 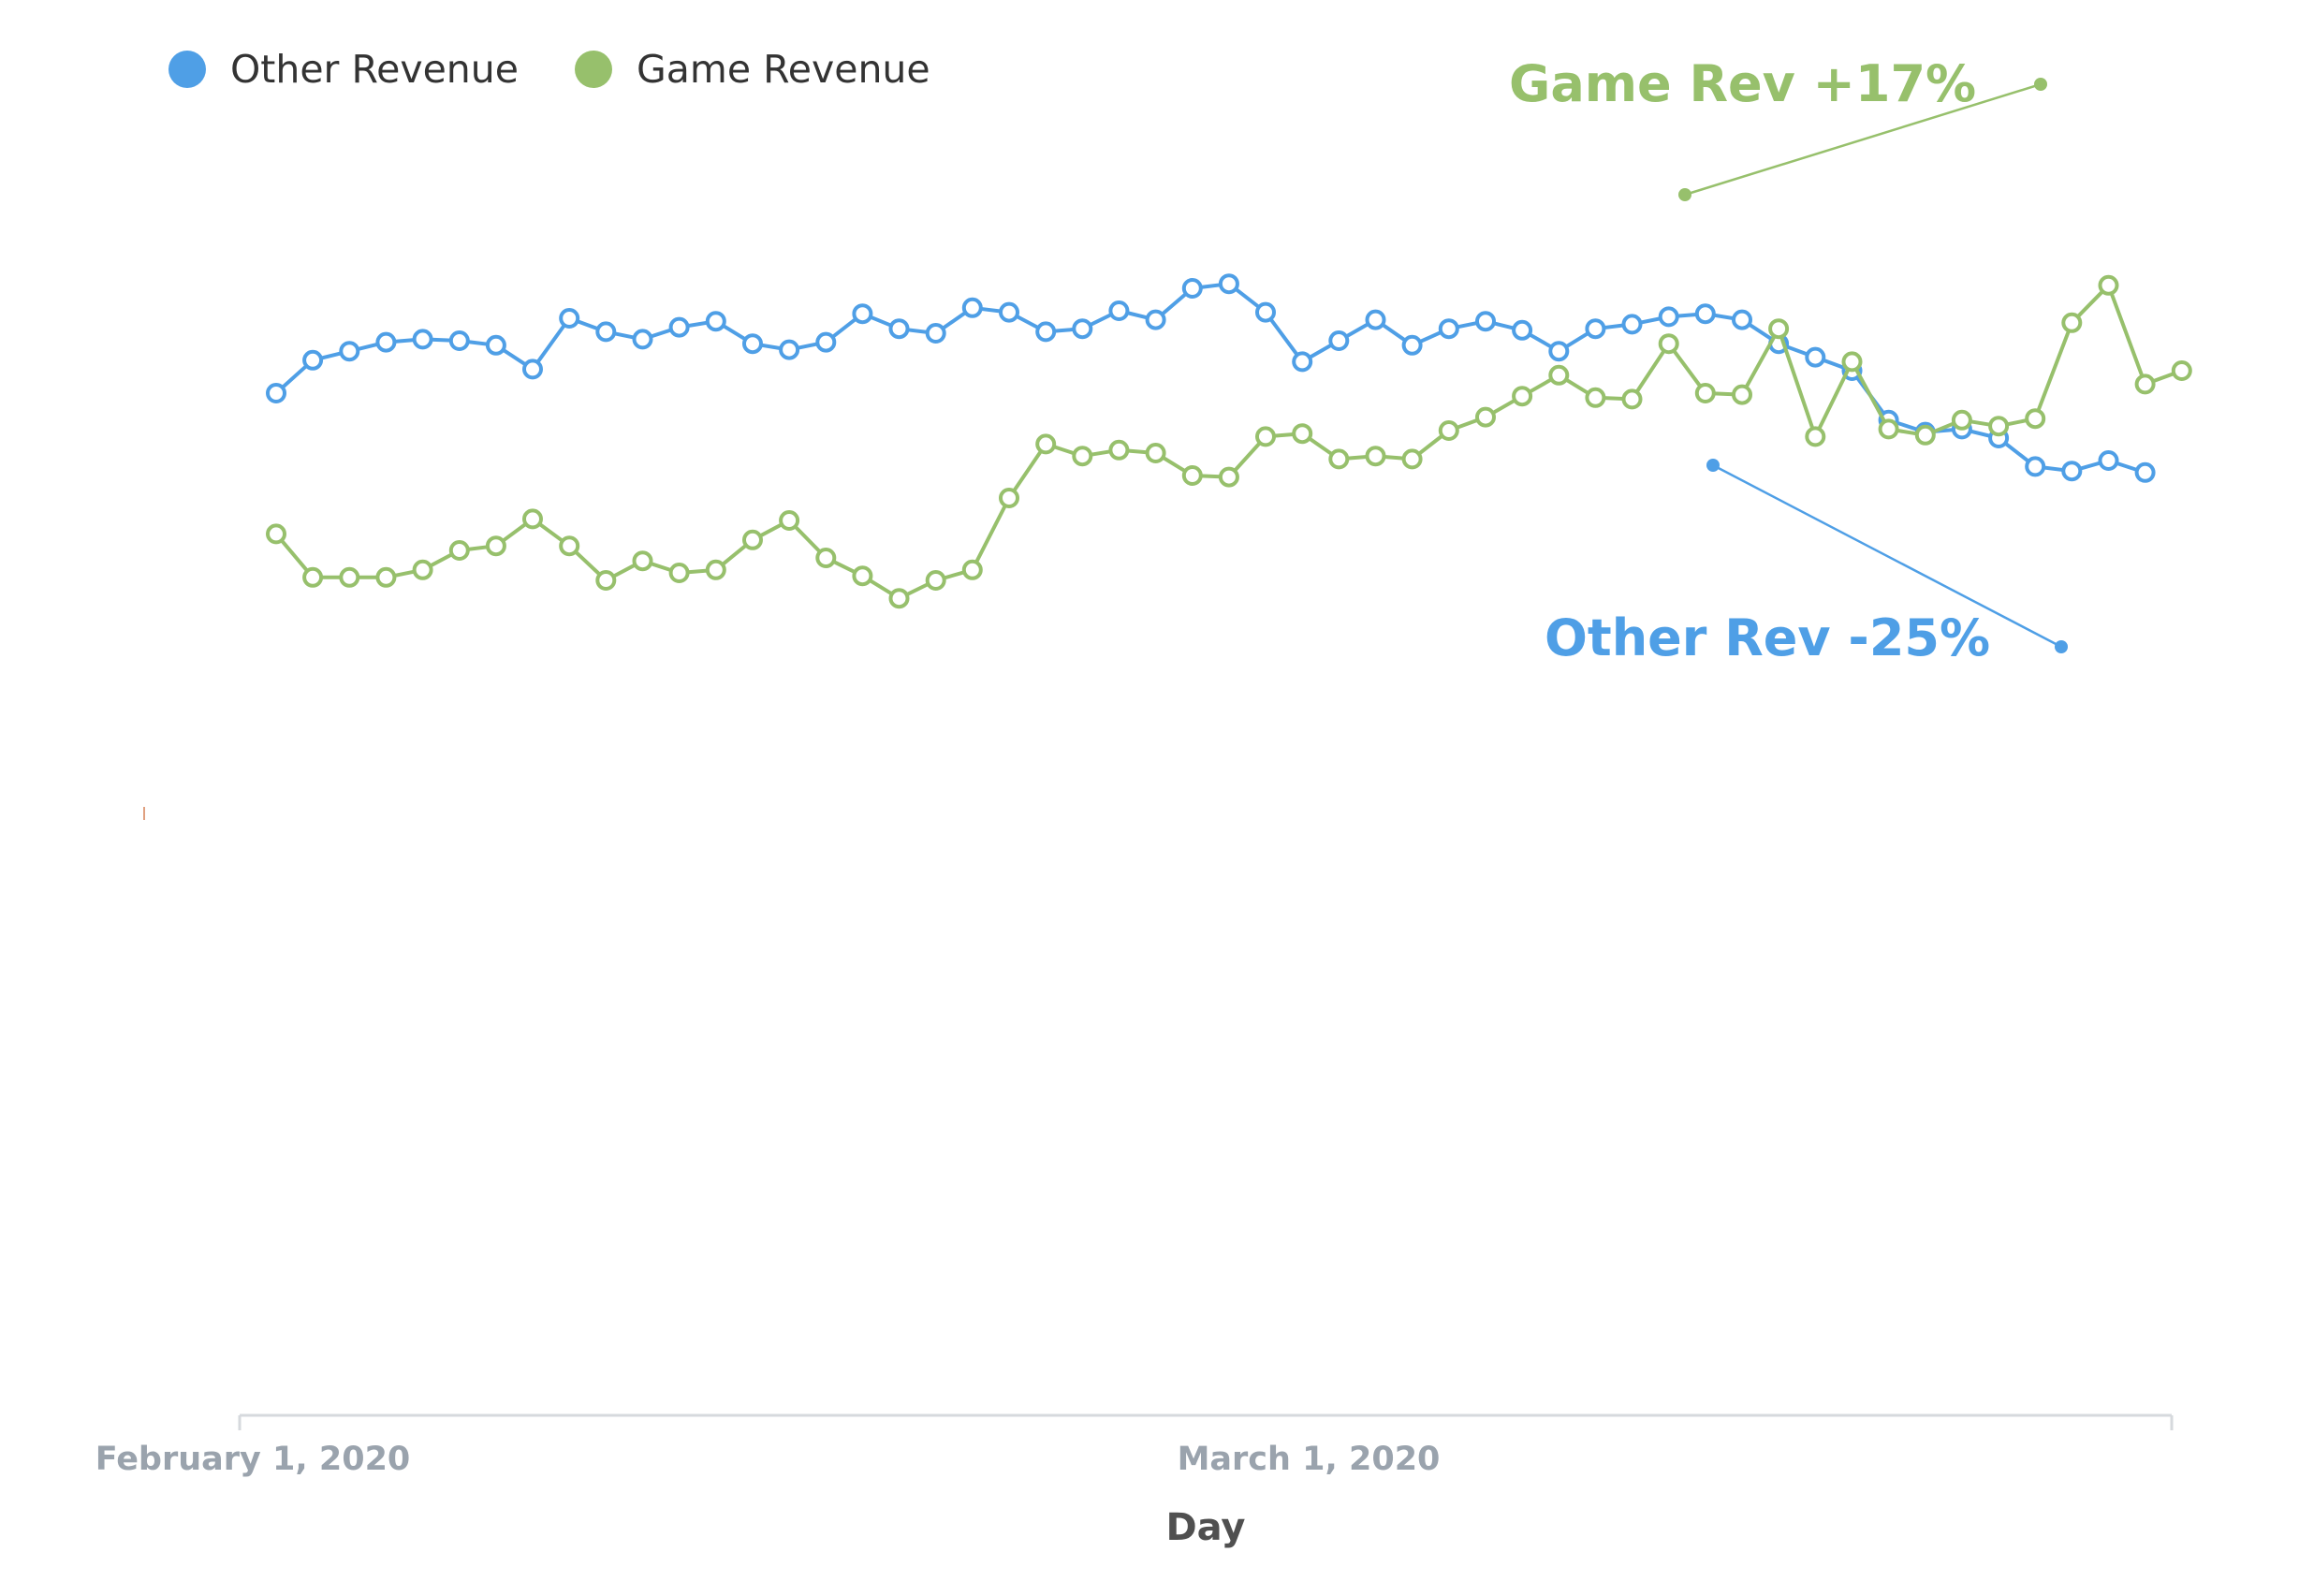 What do you see at coordinates (783, 69) in the screenshot?
I see `legend-label-game-revenue: Game Revenue` at bounding box center [783, 69].